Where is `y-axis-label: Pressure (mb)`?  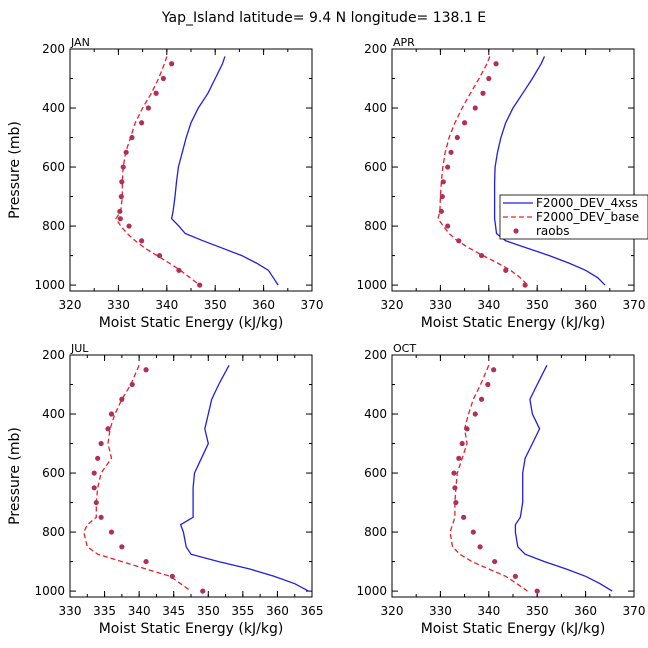
y-axis-label: Pressure (mb) is located at coordinates (15, 170).